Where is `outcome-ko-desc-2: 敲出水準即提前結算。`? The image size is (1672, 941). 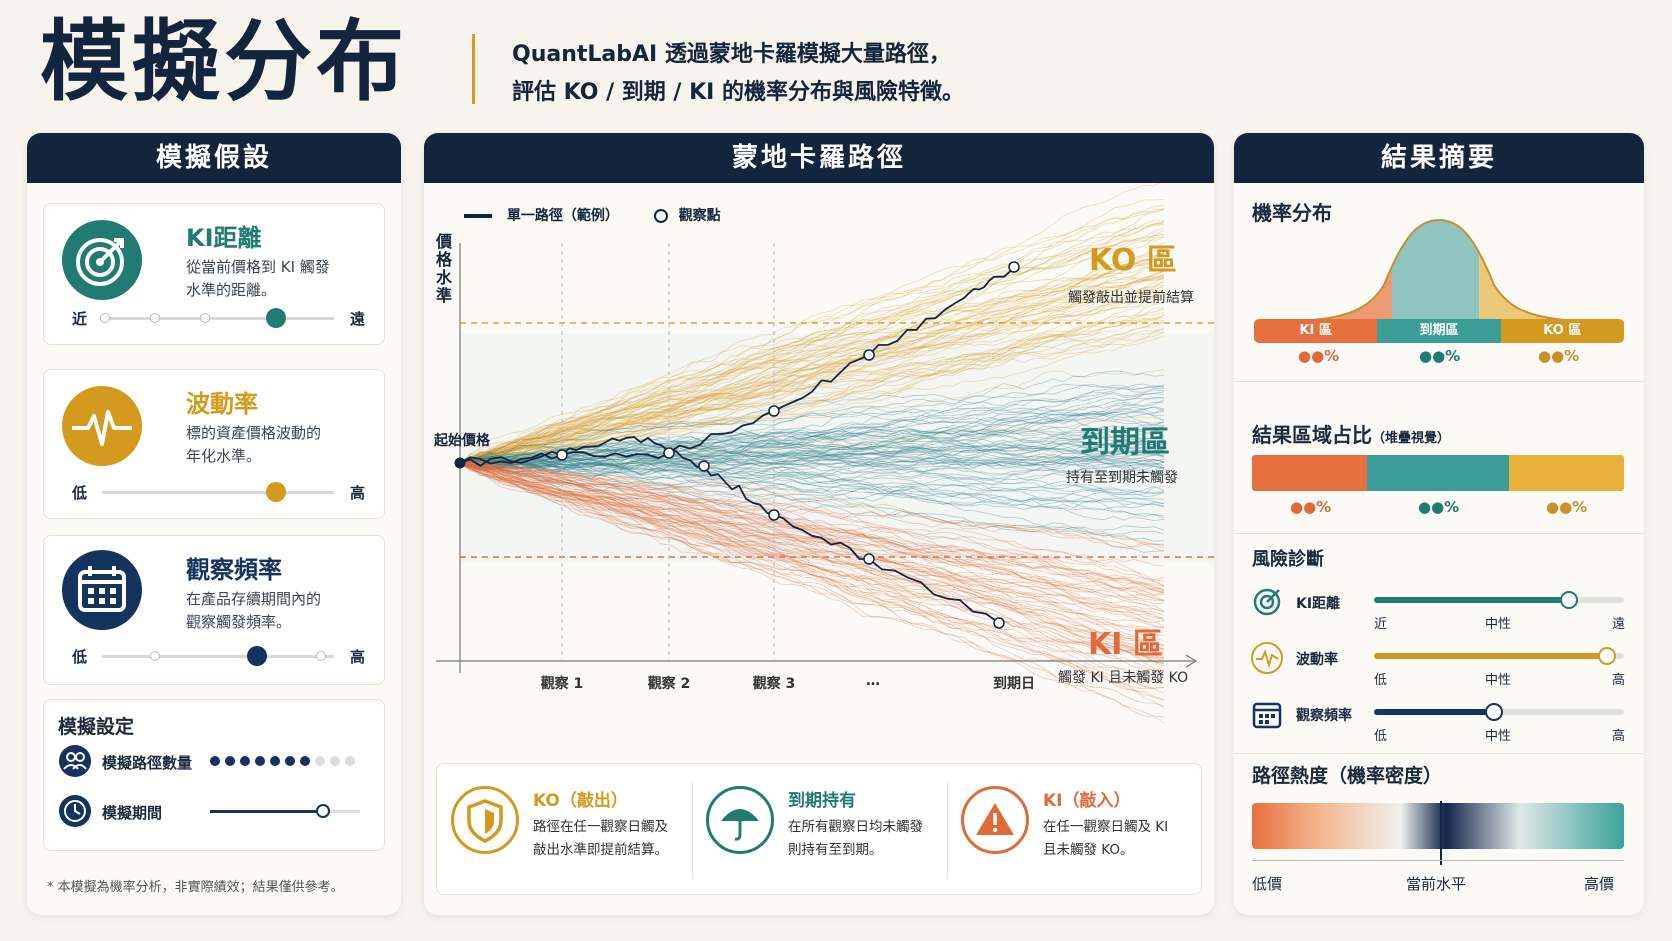
outcome-ko-desc-2: 敲出水準即提前結算。 is located at coordinates (600, 850).